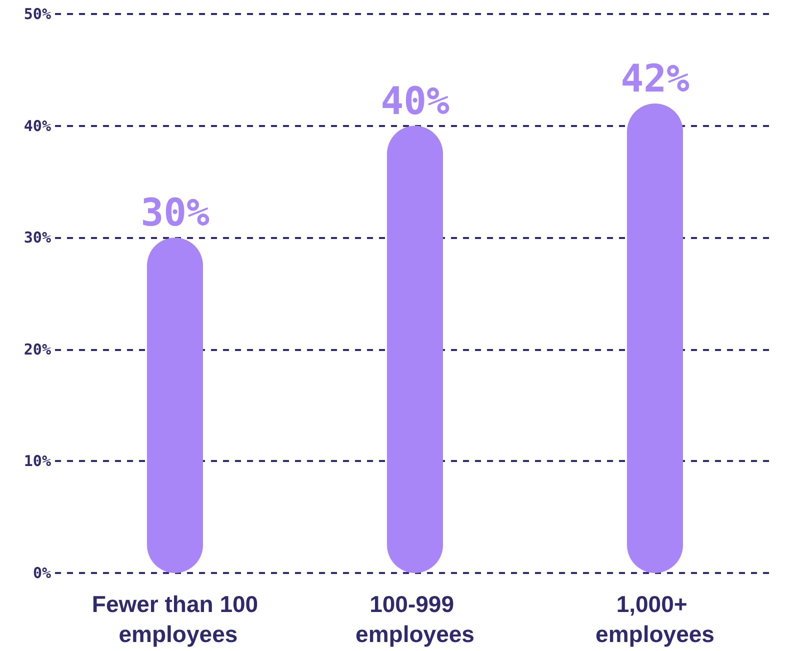  Describe the element at coordinates (655, 619) in the screenshot. I see `x-tick-label: 1,000+ employees` at that location.